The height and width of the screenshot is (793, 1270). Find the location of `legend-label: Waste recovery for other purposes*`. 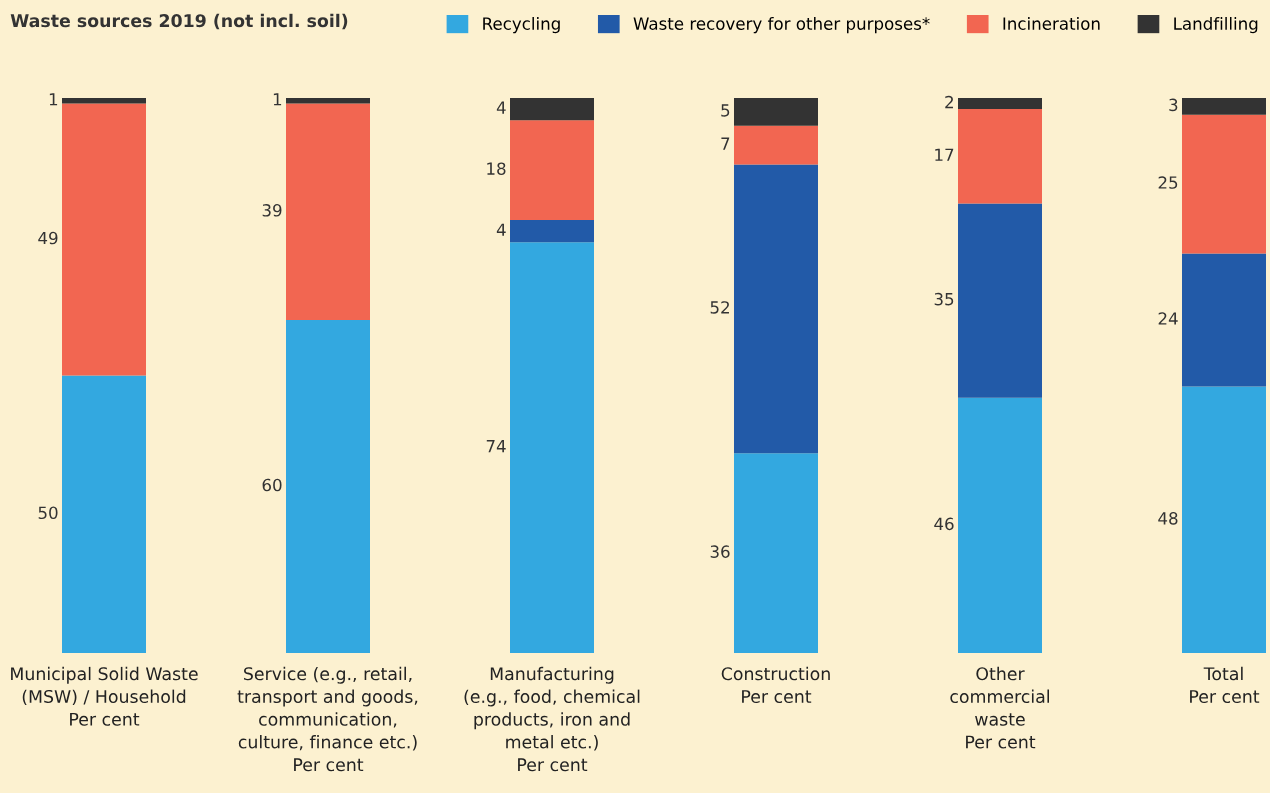

legend-label: Waste recovery for other purposes* is located at coordinates (781, 25).